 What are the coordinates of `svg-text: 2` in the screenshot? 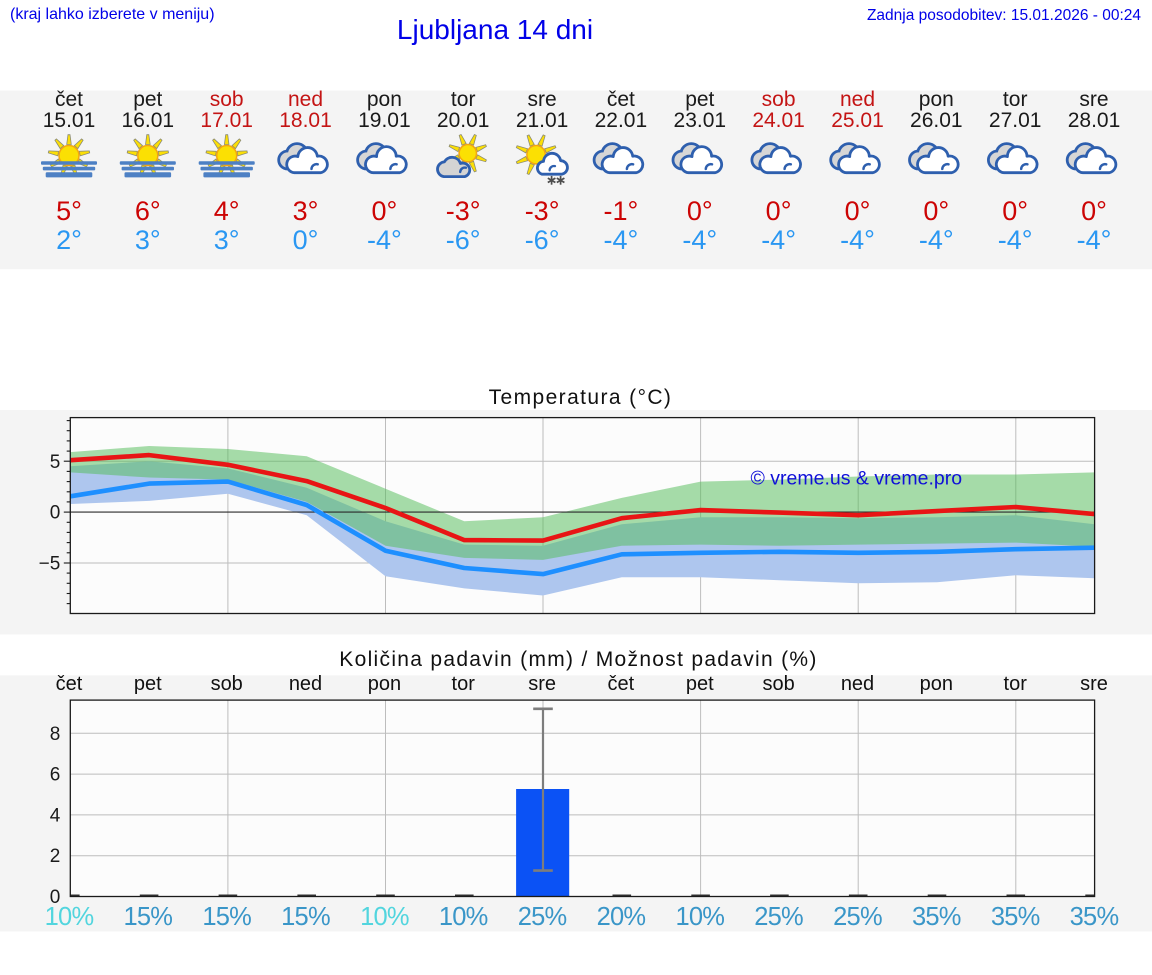 It's located at (55, 856).